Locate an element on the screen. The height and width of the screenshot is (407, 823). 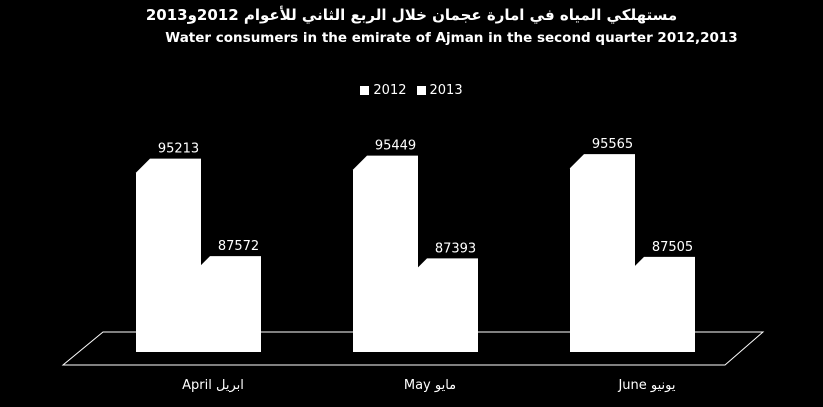
chart-floor is located at coordinates (413, 348).